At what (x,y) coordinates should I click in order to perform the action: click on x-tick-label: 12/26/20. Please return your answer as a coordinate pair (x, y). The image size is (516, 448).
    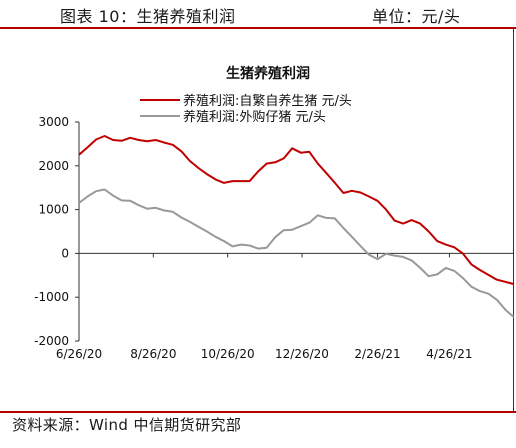
    Looking at the image, I should click on (302, 354).